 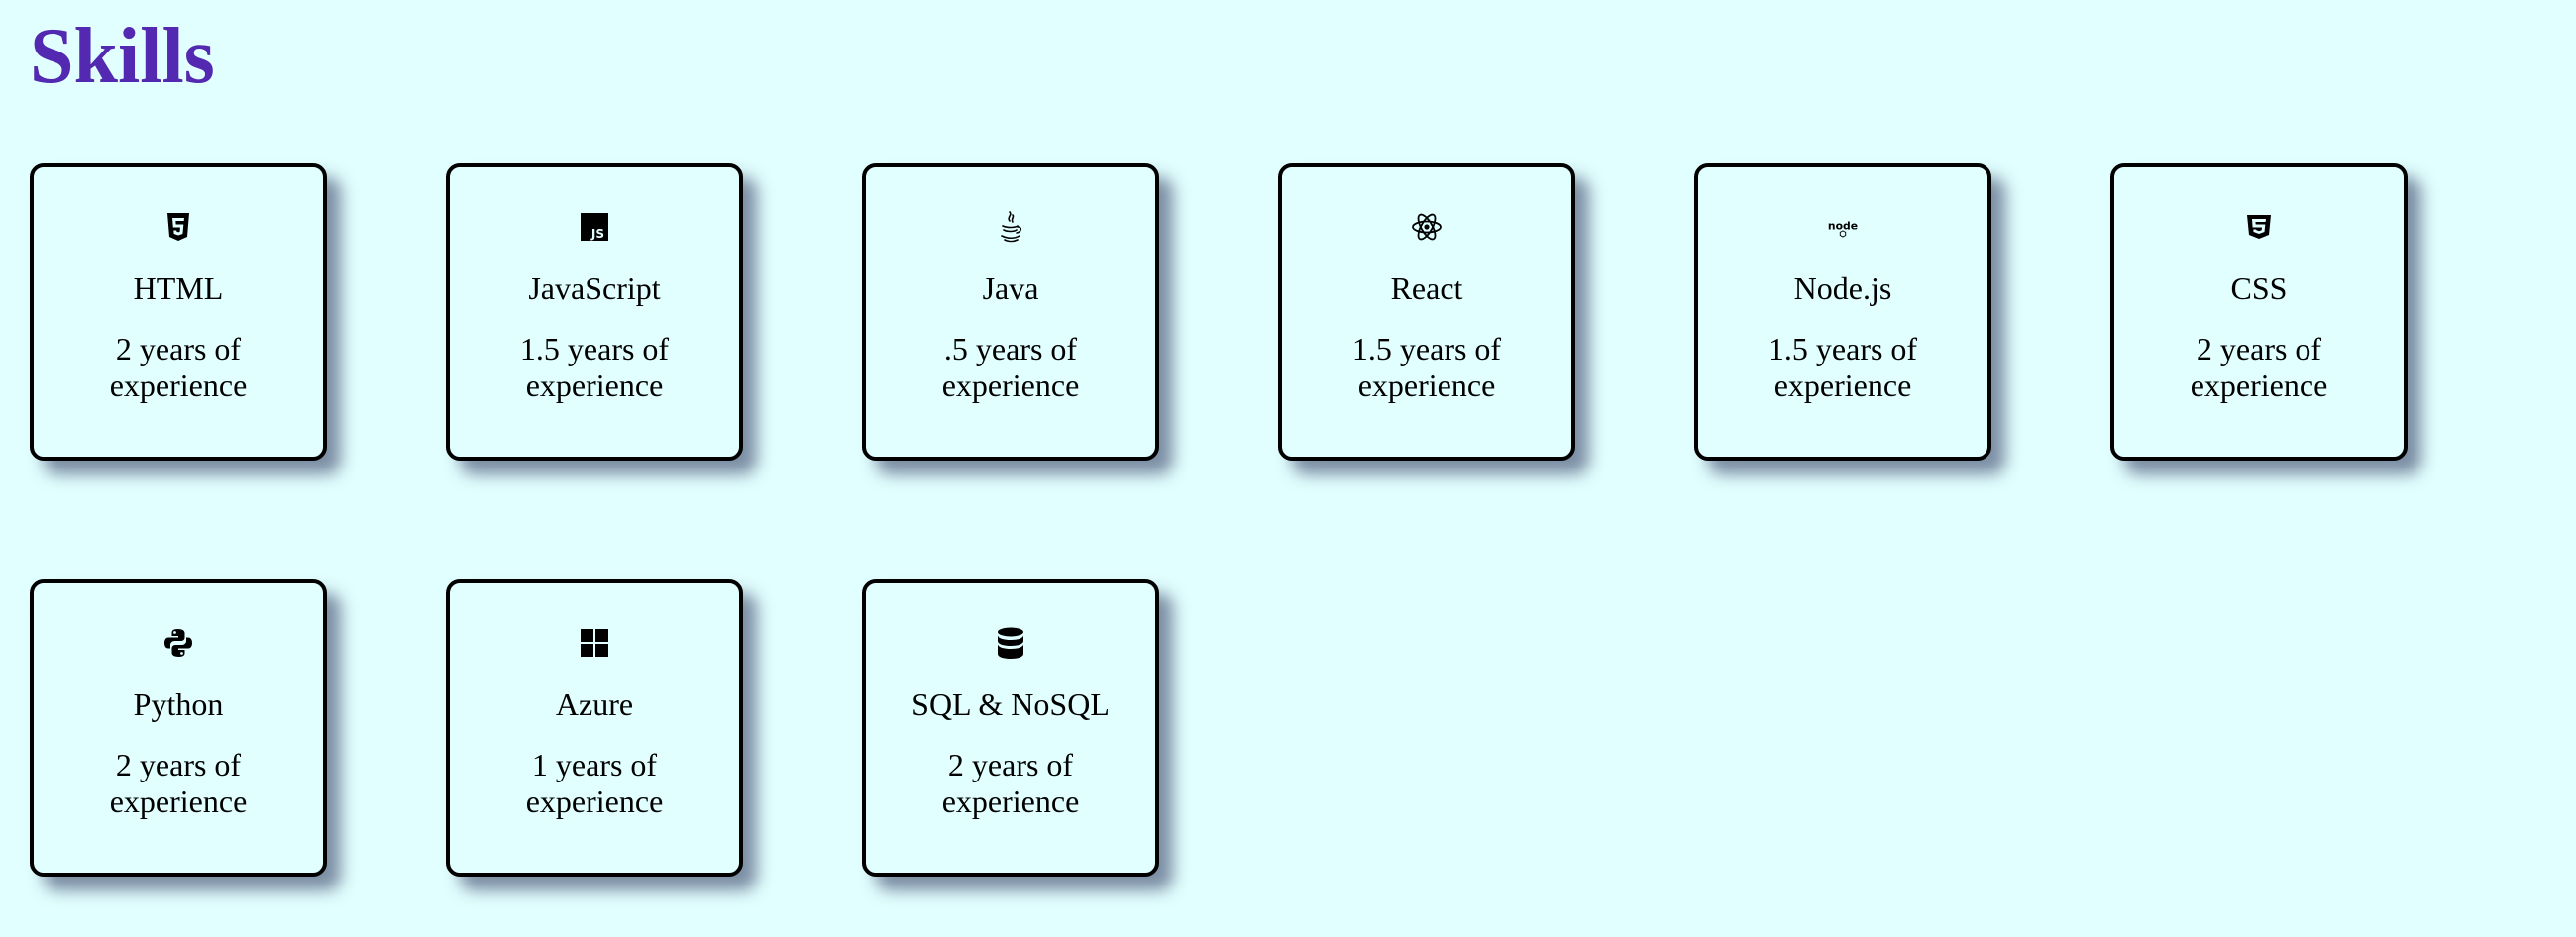 I want to click on skill-experience: 1 years of experience, so click(x=594, y=783).